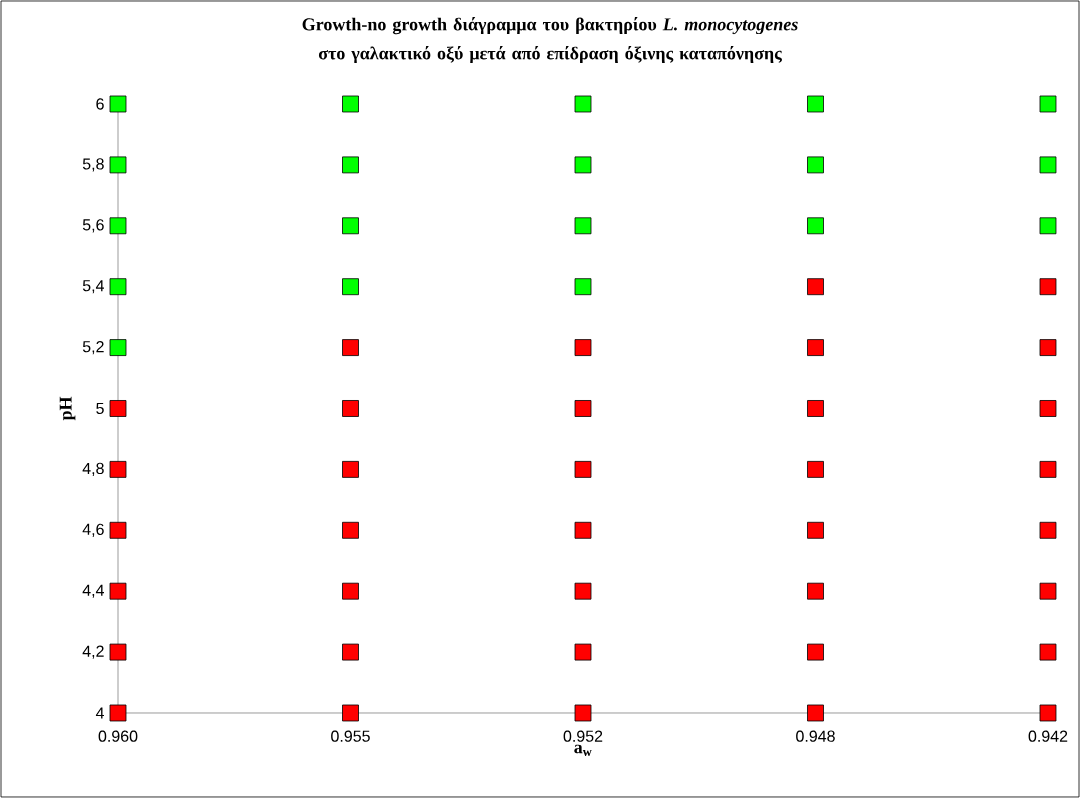 Image resolution: width=1080 pixels, height=798 pixels. I want to click on y-tick-label: 4,2, so click(93, 652).